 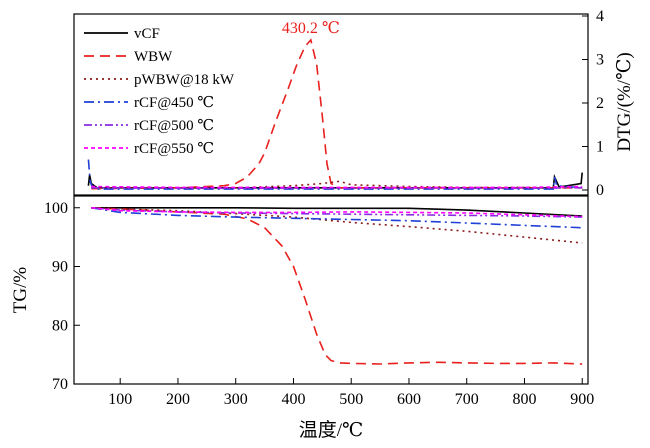 What do you see at coordinates (351, 399) in the screenshot?
I see `x-tick-label: 500` at bounding box center [351, 399].